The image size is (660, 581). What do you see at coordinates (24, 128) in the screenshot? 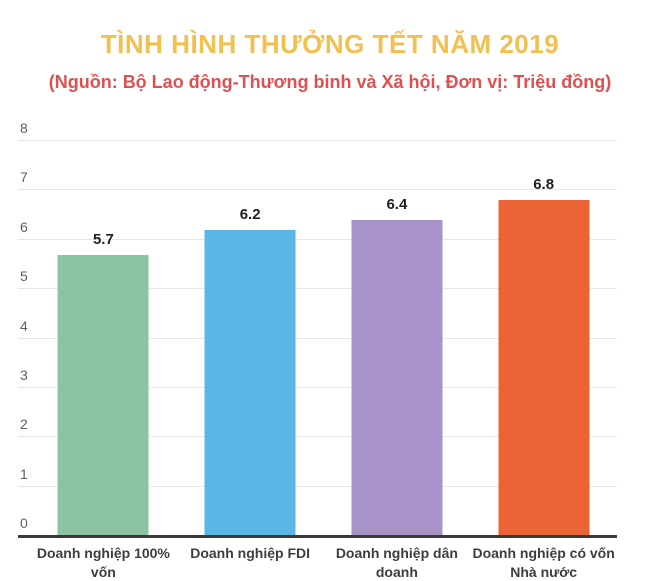
I see `y-tick-label: 8` at bounding box center [24, 128].